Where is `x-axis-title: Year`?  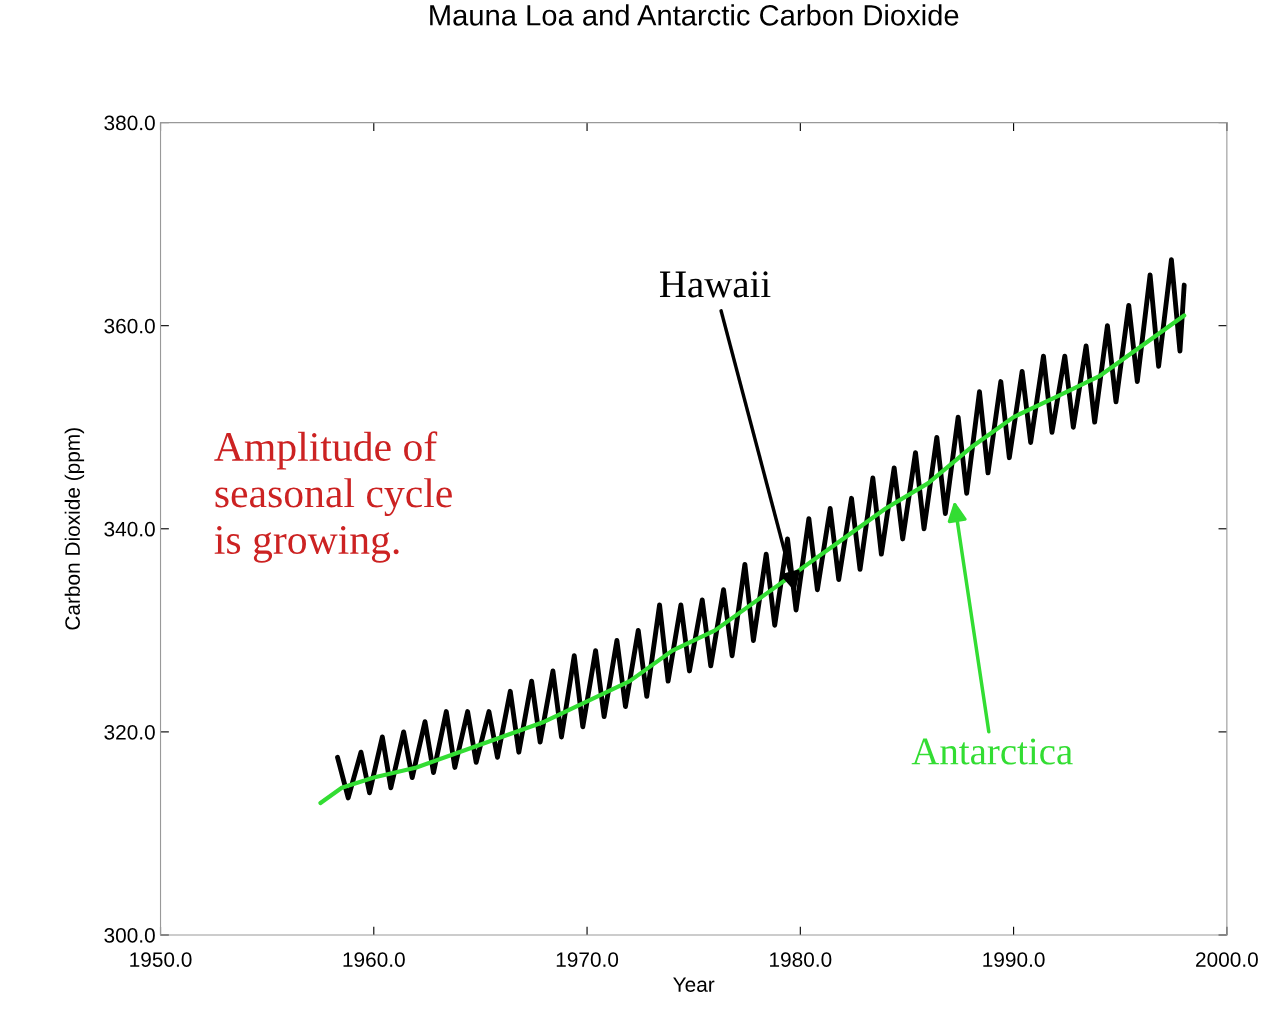
x-axis-title: Year is located at coordinates (694, 984).